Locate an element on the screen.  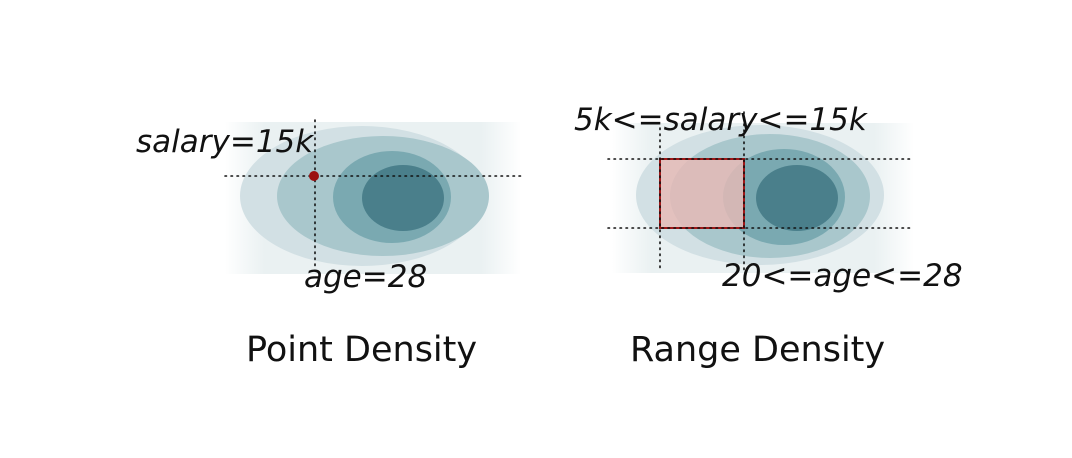
age-range-label: 20<=age<=28 is located at coordinates (842, 276).